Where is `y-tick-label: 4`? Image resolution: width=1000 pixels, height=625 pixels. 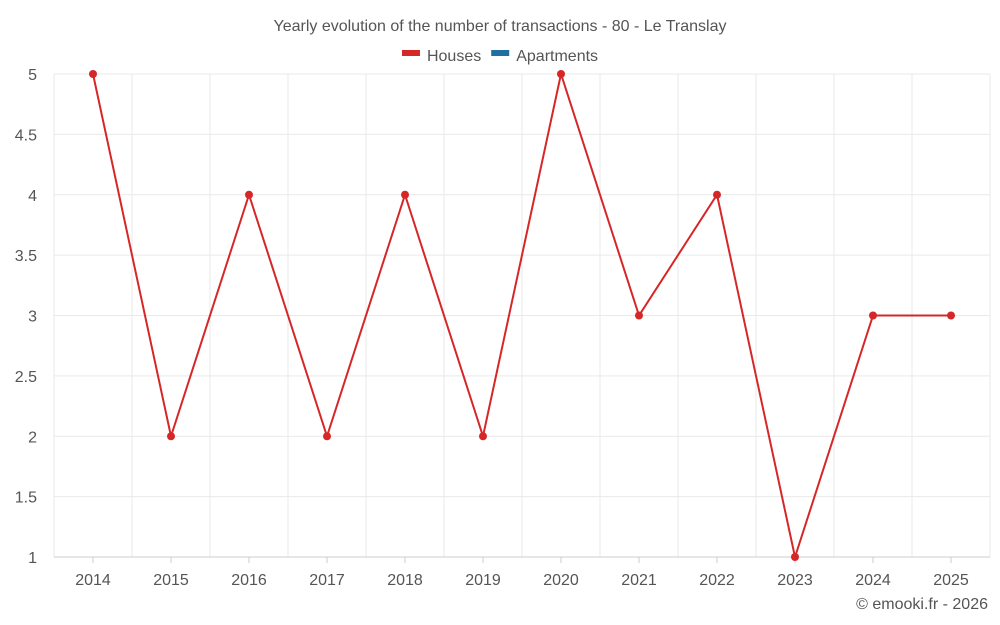
y-tick-label: 4 is located at coordinates (32, 196).